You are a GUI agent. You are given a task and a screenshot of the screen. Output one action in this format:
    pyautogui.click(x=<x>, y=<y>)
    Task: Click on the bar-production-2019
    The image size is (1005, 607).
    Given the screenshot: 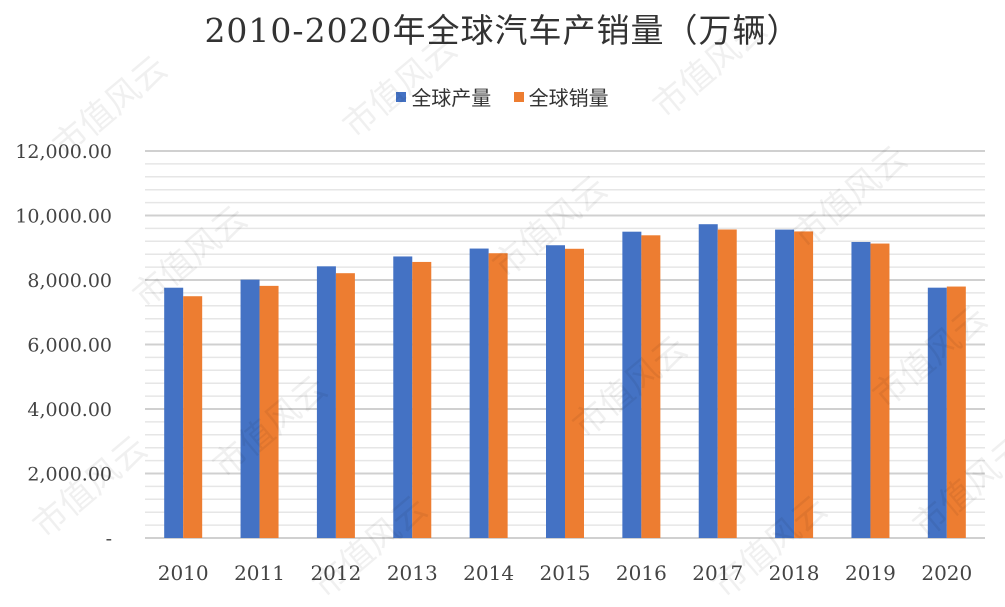 What is the action you would take?
    pyautogui.click(x=861, y=390)
    